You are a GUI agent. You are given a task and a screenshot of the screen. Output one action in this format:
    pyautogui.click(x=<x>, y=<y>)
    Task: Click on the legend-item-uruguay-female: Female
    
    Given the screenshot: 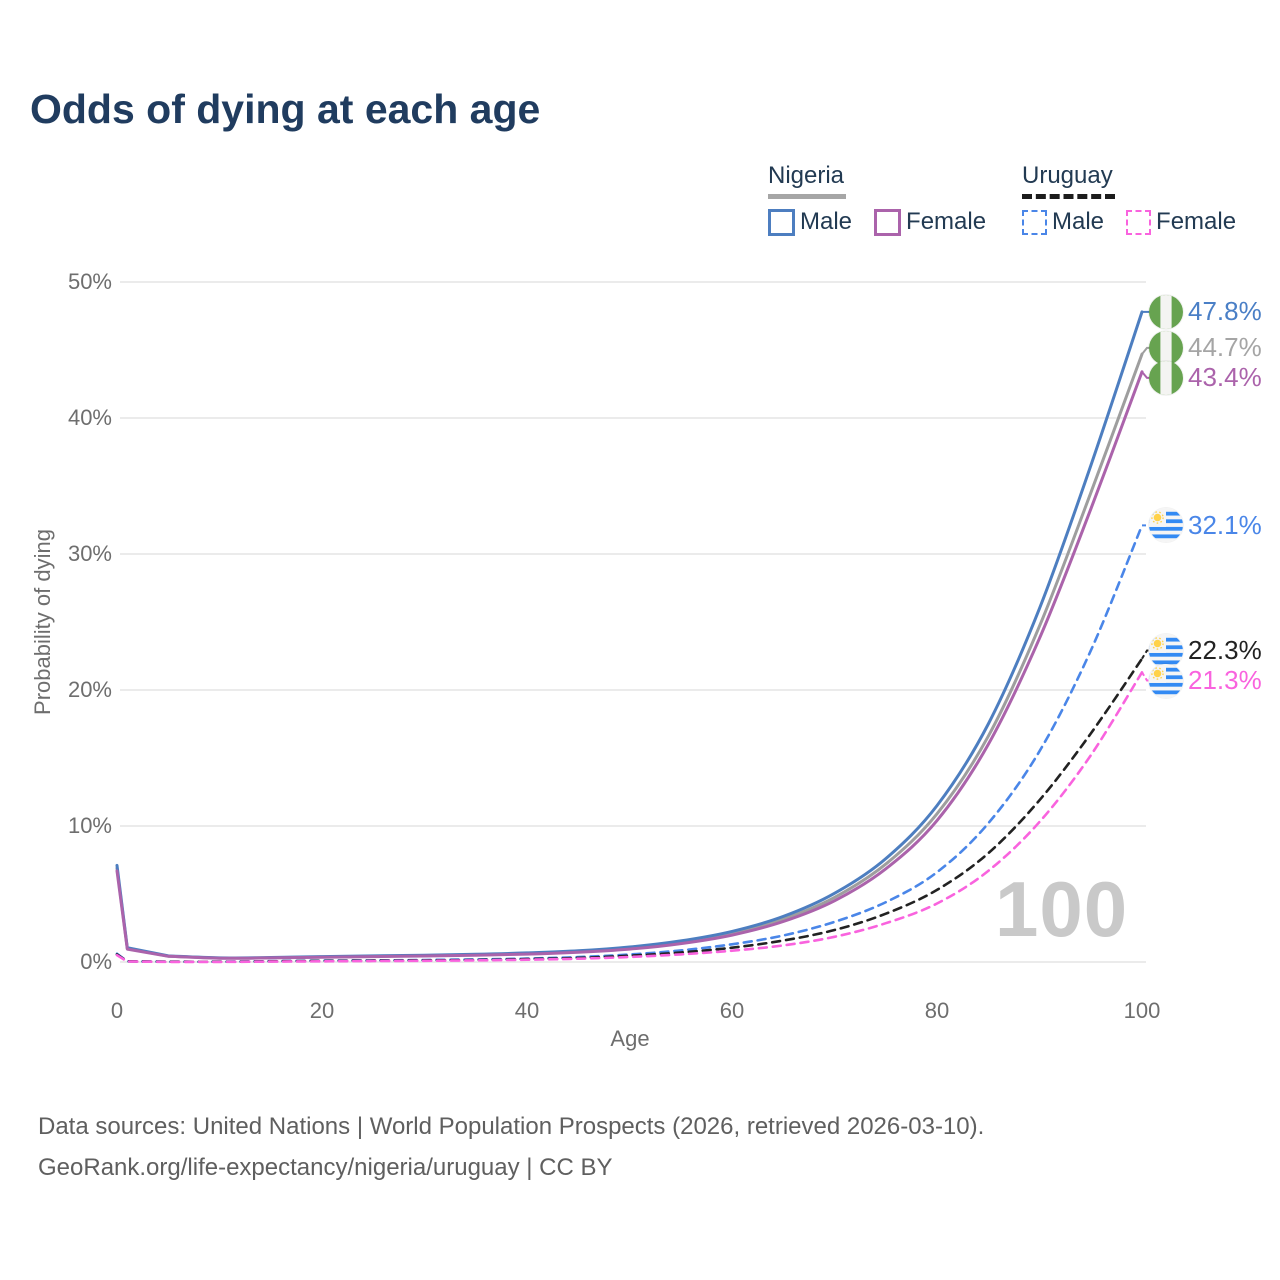 What is the action you would take?
    pyautogui.click(x=1181, y=222)
    